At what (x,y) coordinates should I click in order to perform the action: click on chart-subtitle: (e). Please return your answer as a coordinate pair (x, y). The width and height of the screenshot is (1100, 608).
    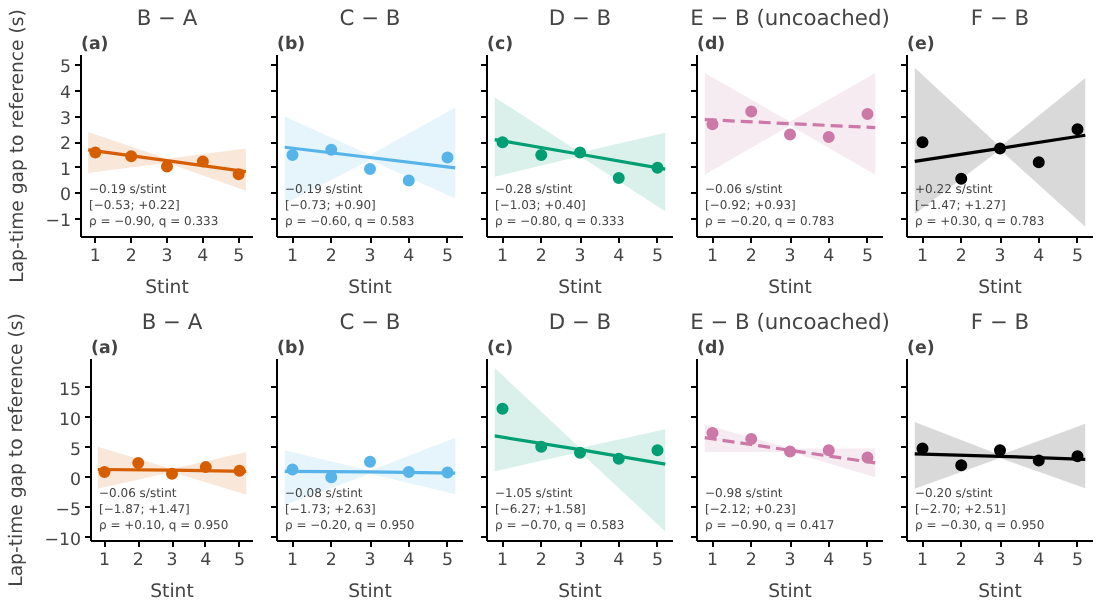
    Looking at the image, I should click on (921, 349).